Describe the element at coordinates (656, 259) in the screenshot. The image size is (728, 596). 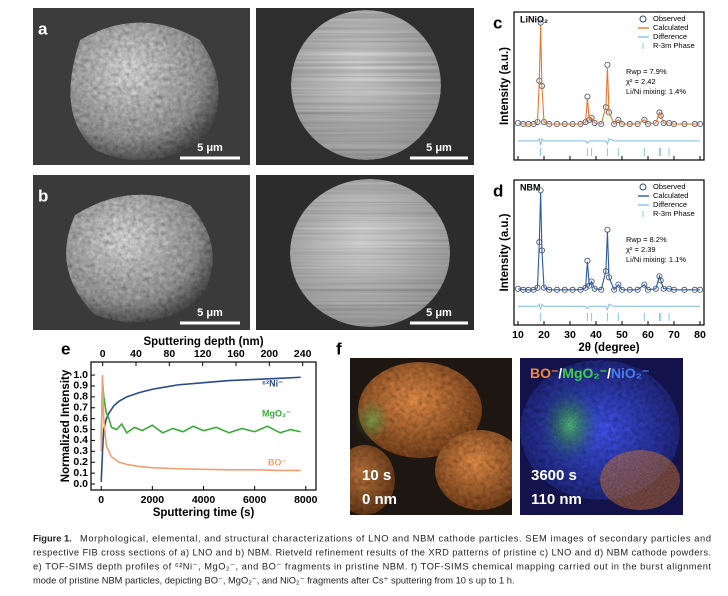
I see `annotation: Li/Ni mixing: 1.1%` at that location.